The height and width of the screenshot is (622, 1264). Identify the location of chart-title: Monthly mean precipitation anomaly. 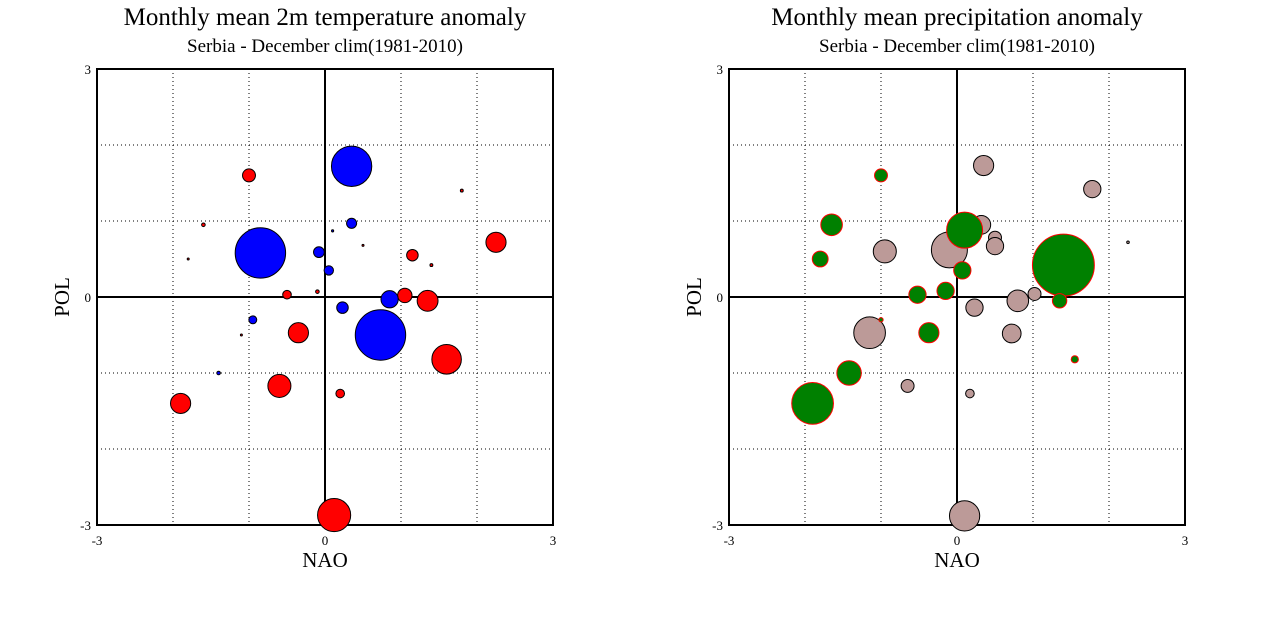
(957, 17).